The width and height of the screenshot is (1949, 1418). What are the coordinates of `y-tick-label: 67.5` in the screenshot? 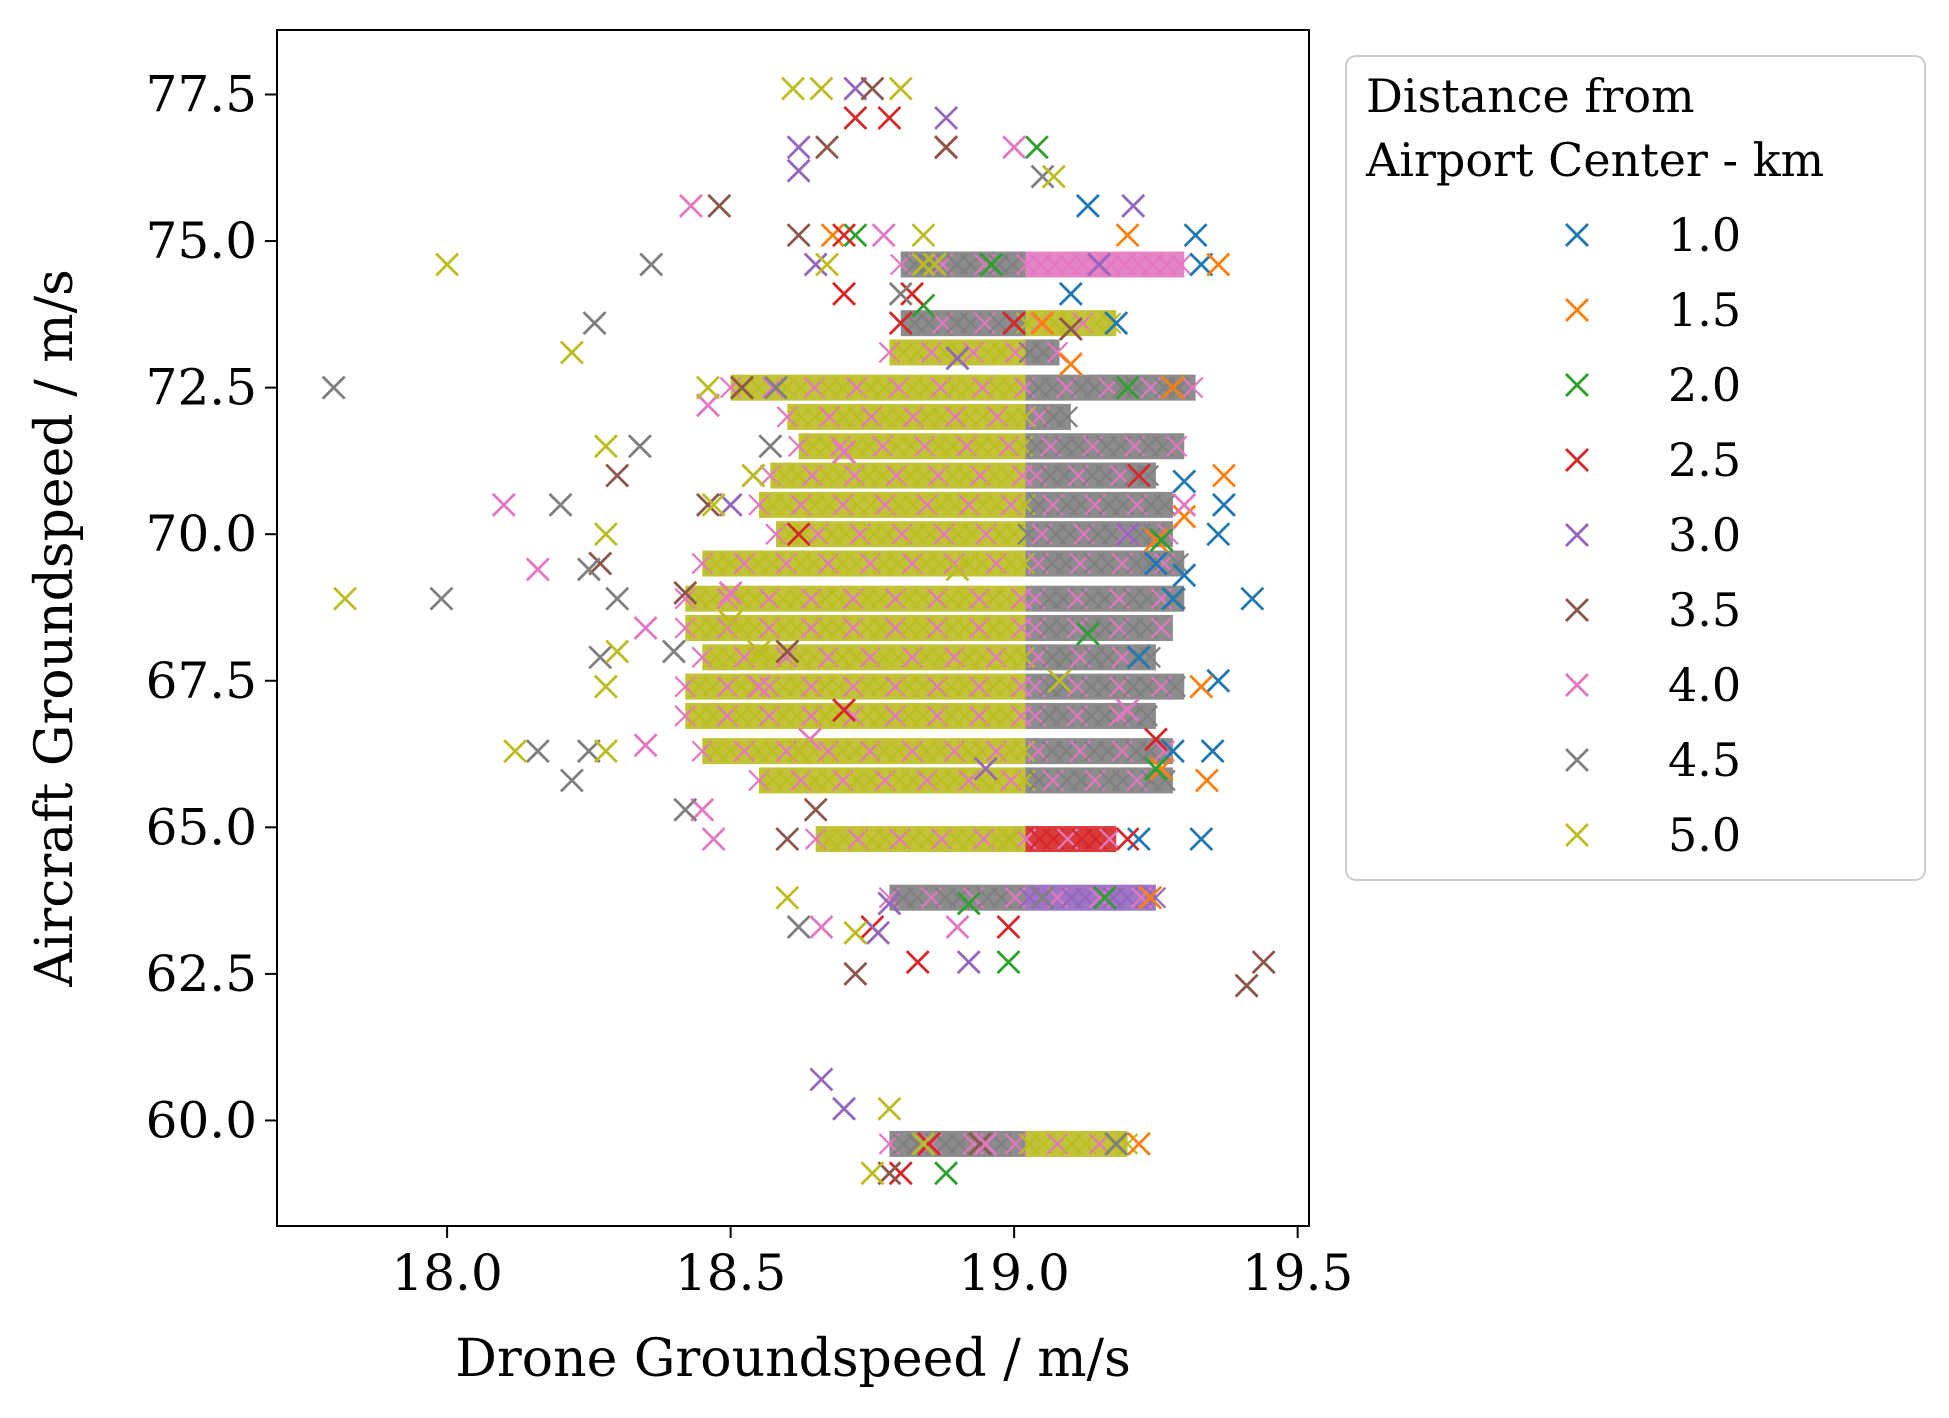 It's located at (201, 681).